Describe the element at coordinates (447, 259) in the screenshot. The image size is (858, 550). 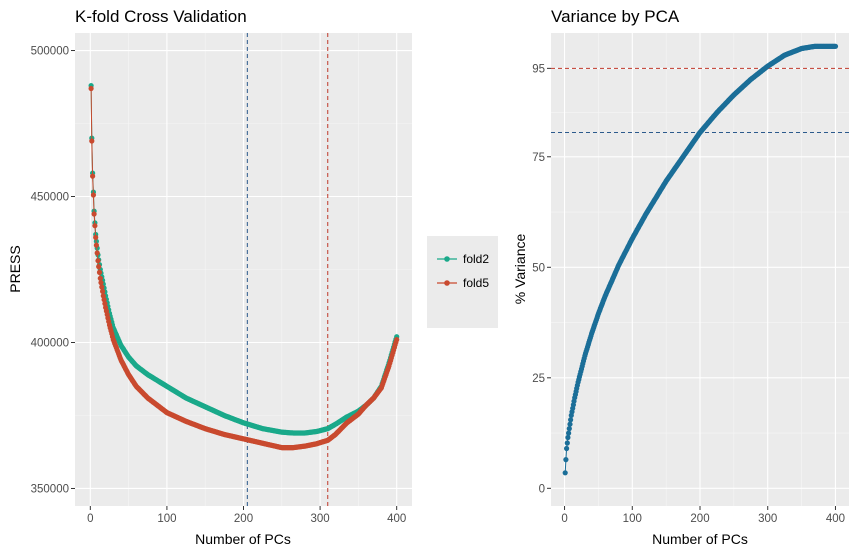
I see `legend-key-point-fold2` at that location.